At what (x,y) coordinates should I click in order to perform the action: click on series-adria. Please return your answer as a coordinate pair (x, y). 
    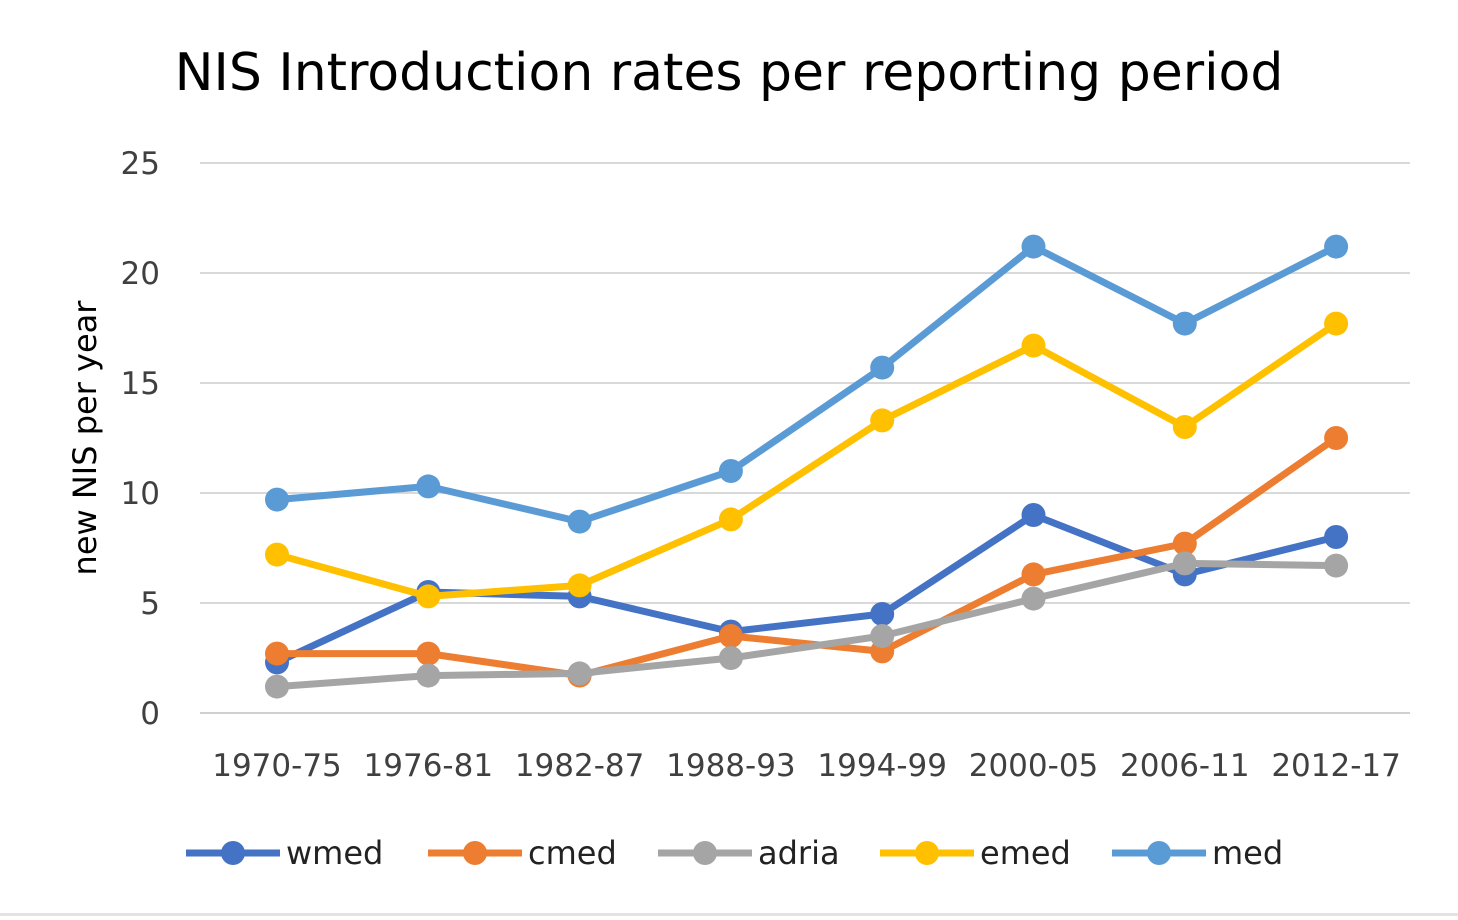
    Looking at the image, I should click on (807, 625).